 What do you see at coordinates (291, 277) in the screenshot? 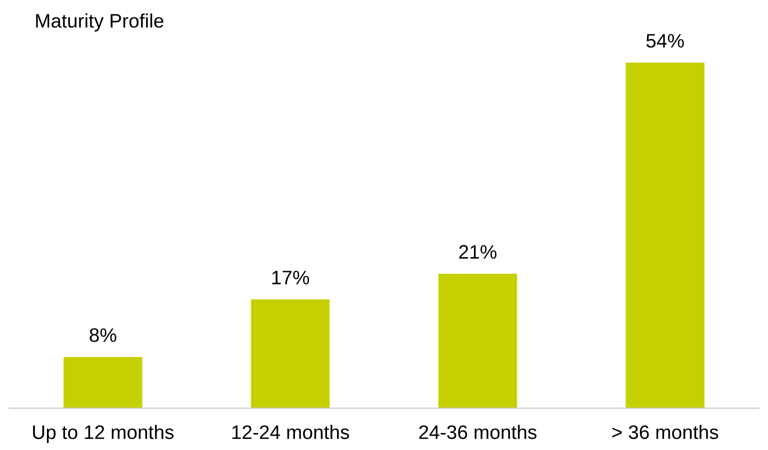
I see `data-label: 17%` at bounding box center [291, 277].